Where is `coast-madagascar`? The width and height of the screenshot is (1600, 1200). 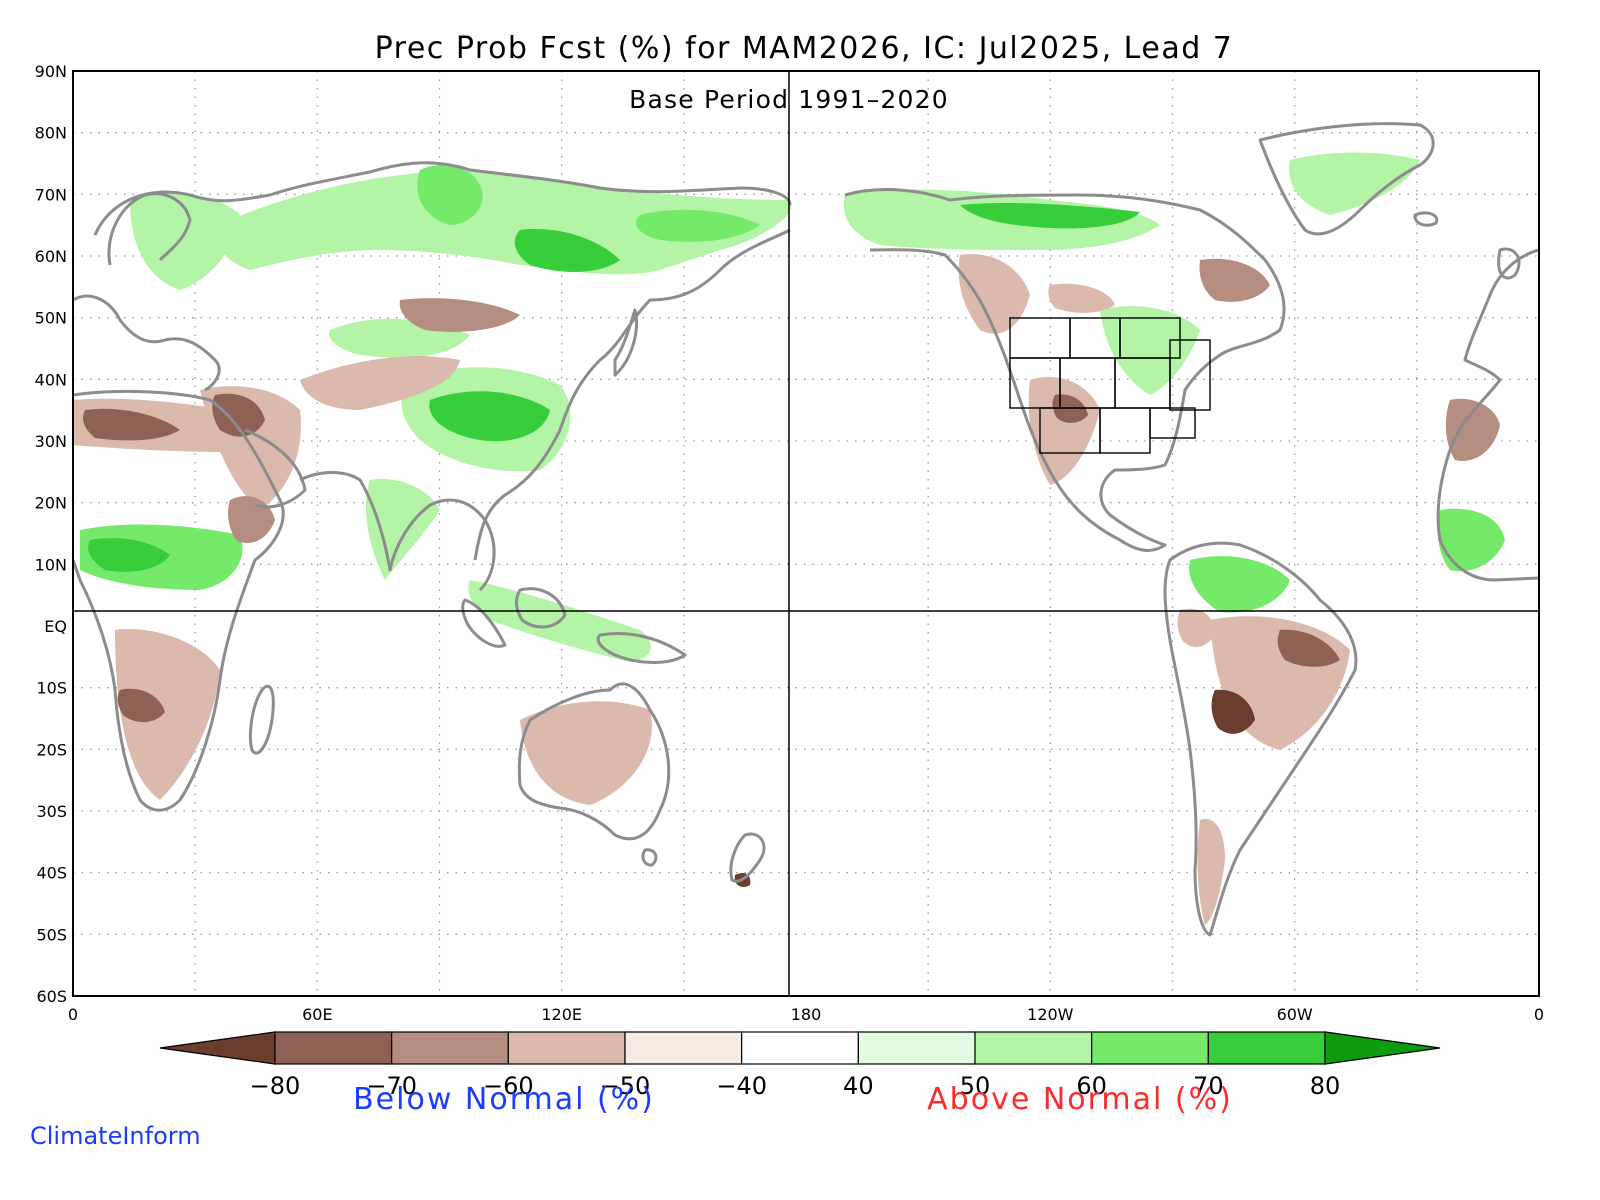
coast-madagascar is located at coordinates (261, 719).